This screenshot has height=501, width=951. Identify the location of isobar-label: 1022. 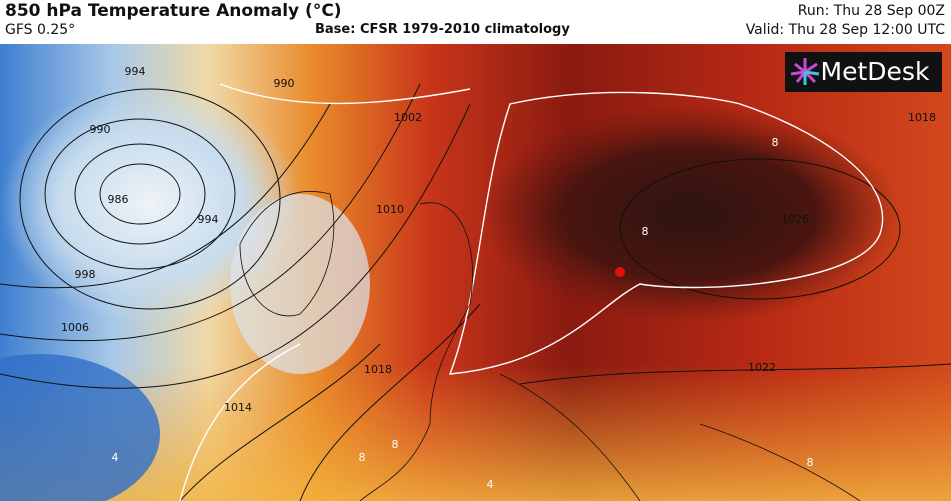
(762, 367).